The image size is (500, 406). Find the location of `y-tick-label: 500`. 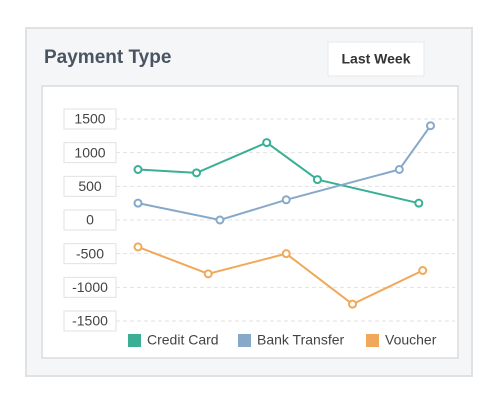

y-tick-label: 500 is located at coordinates (90, 186).